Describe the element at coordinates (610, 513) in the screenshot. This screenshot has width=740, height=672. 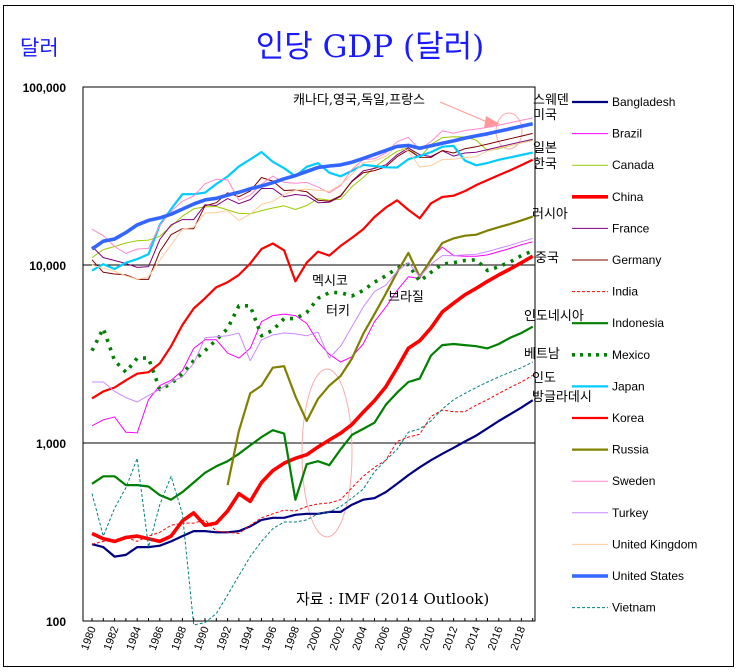
I see `legend-item: Turkey` at that location.